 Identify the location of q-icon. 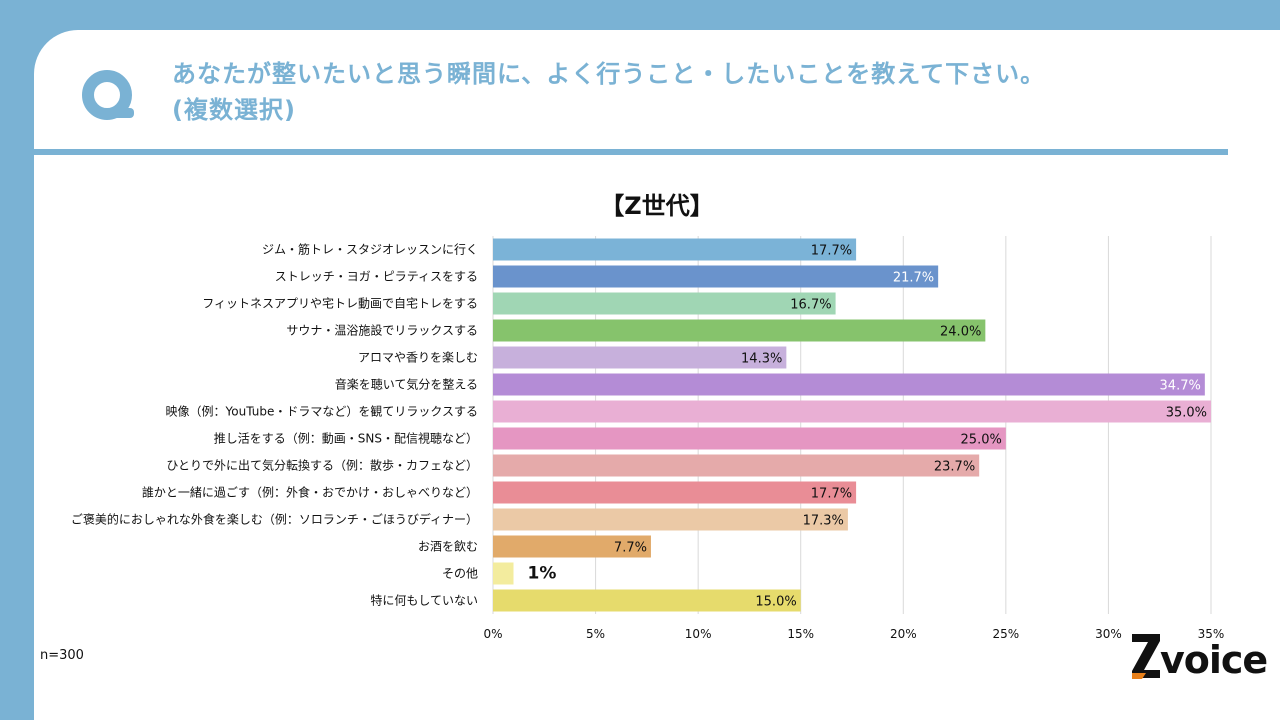
(108, 95).